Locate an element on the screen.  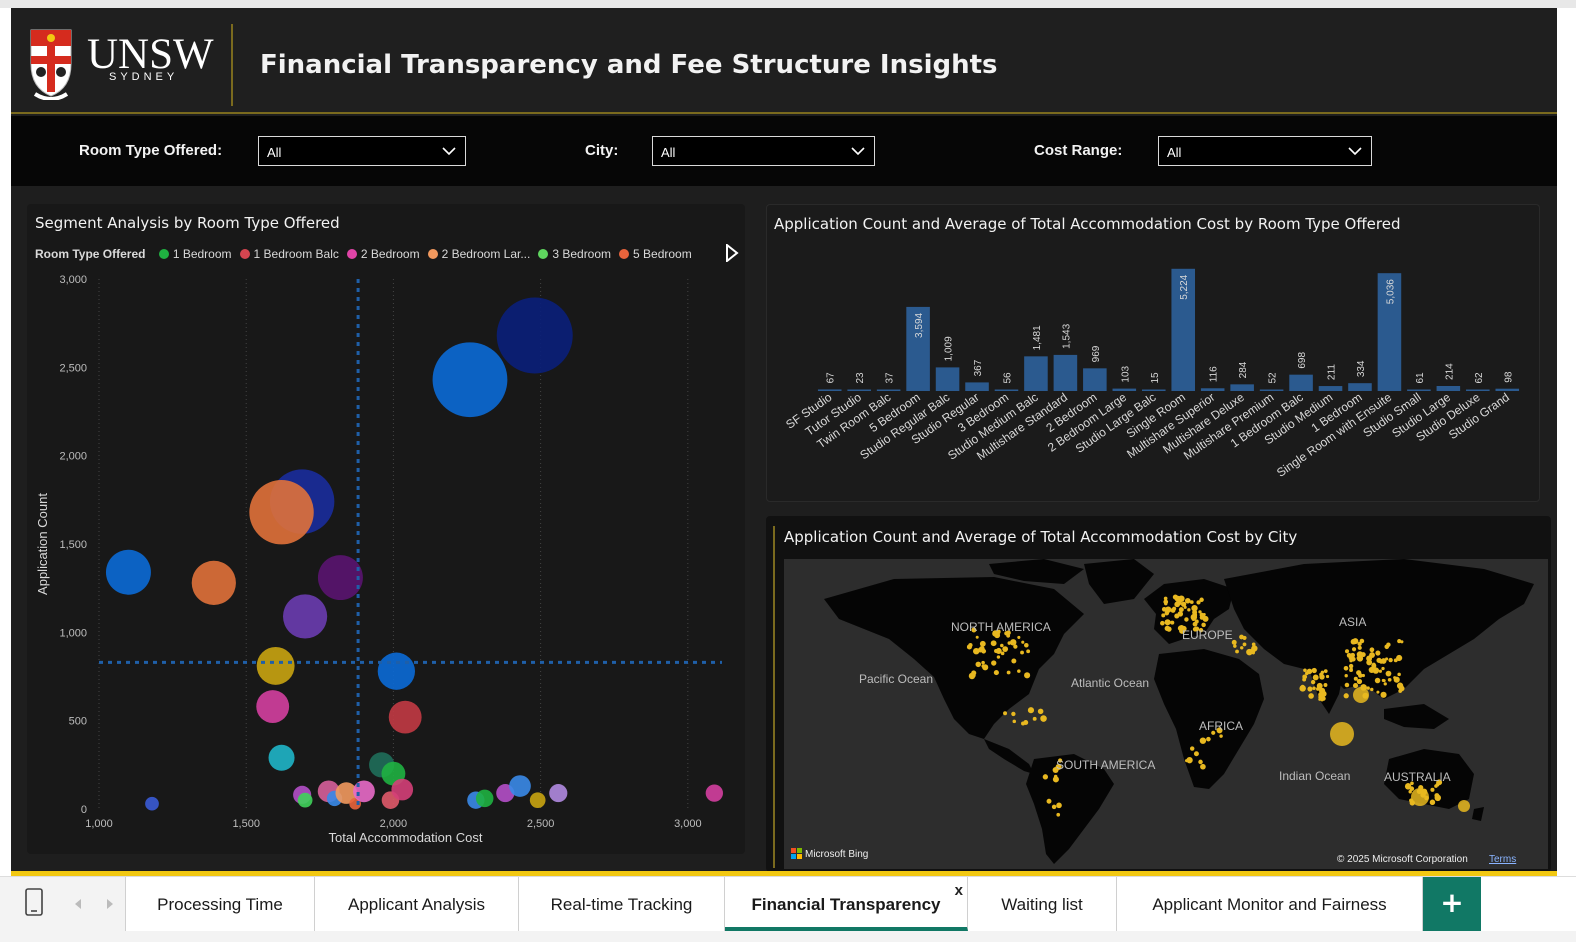
cost-range-filter-dropdown: All is located at coordinates (1265, 151).